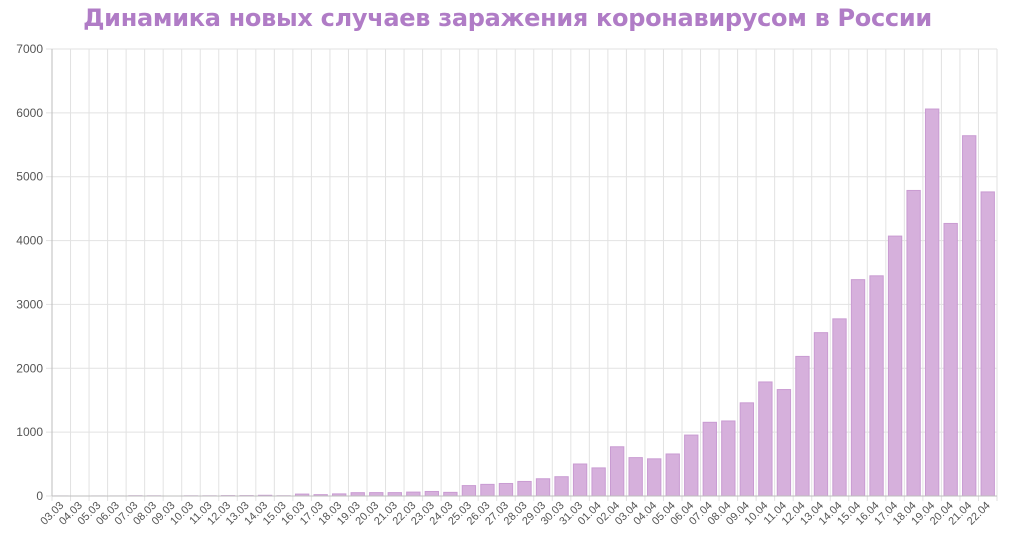  Describe the element at coordinates (450, 494) in the screenshot. I see `bar-24.03` at that location.